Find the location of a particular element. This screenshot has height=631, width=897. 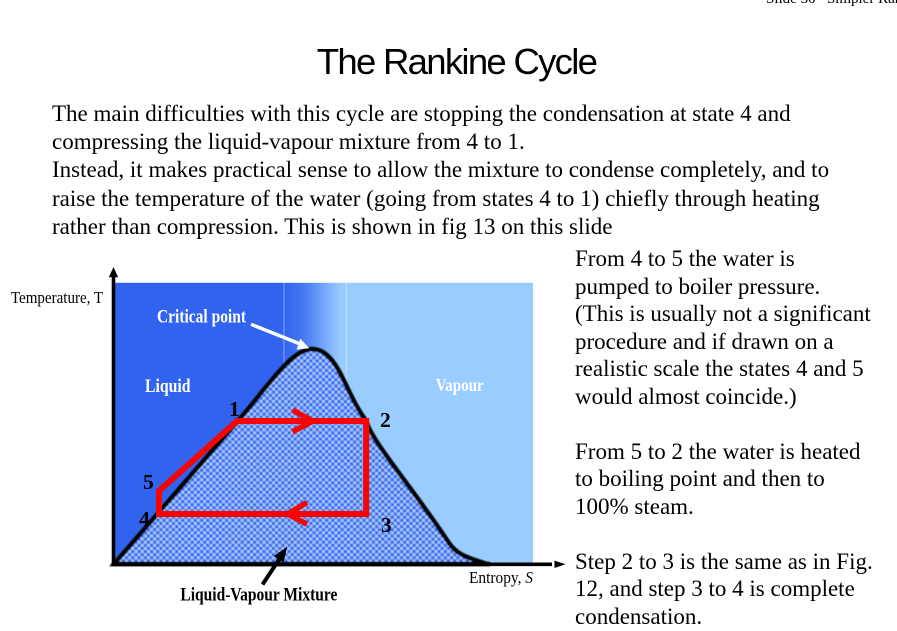

svg-text: Liquid-Vapour Mixture is located at coordinates (258, 594).